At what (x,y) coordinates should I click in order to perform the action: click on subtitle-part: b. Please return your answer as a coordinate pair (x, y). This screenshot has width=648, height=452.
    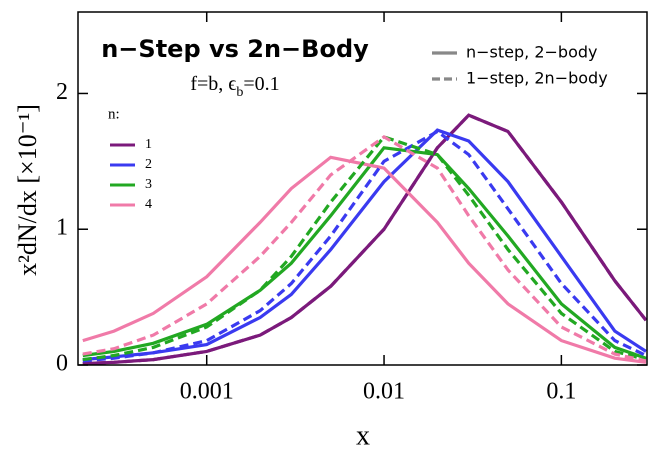
    Looking at the image, I should click on (239, 92).